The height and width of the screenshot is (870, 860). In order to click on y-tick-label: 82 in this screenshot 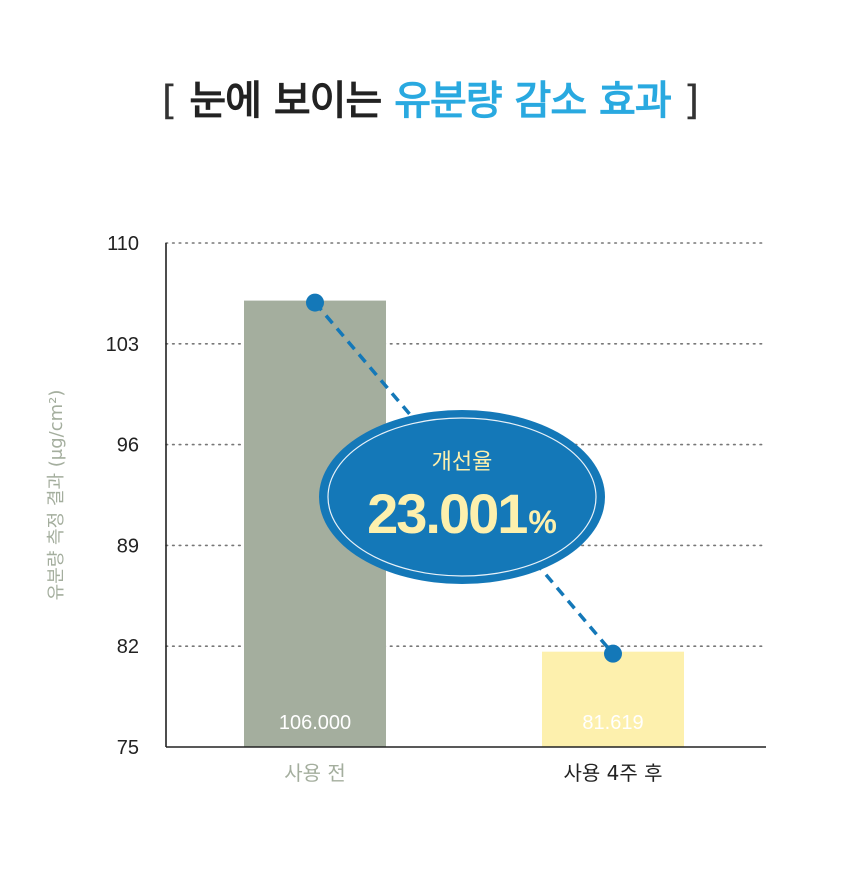, I will do `click(128, 647)`.